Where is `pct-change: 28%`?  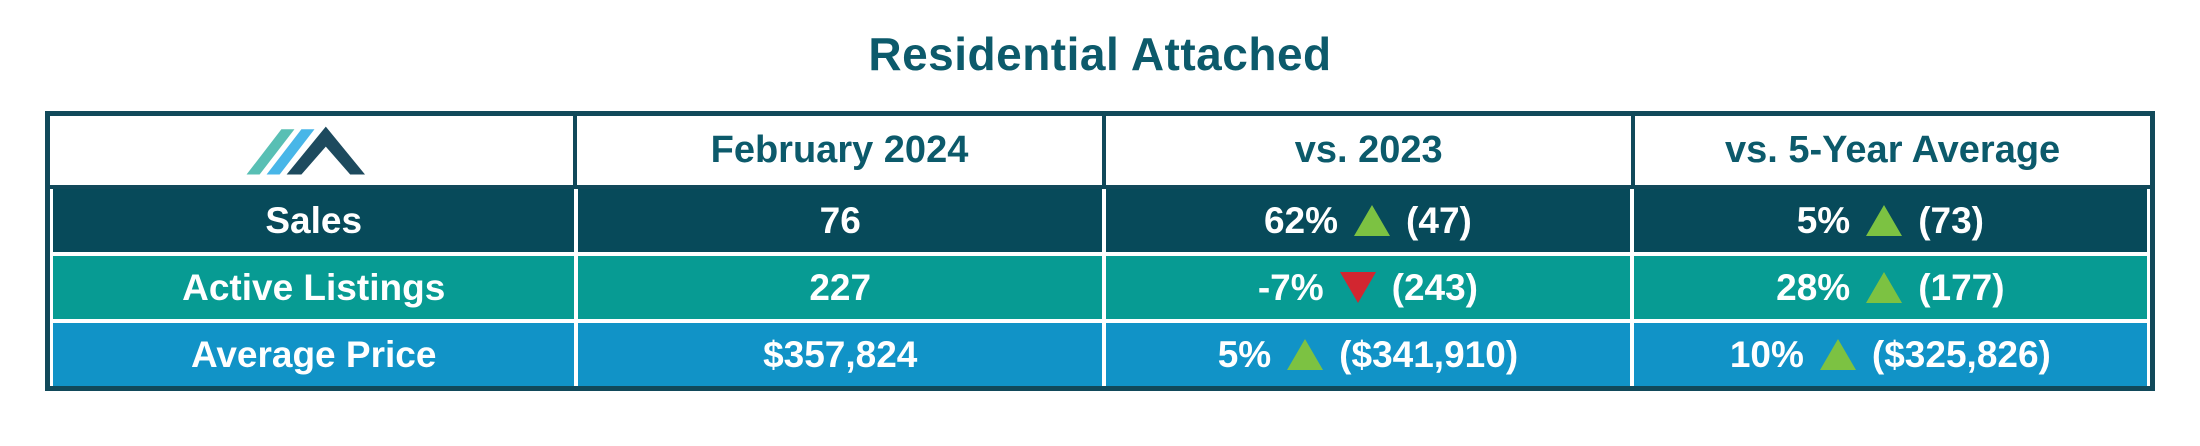
pct-change: 28% is located at coordinates (1813, 287).